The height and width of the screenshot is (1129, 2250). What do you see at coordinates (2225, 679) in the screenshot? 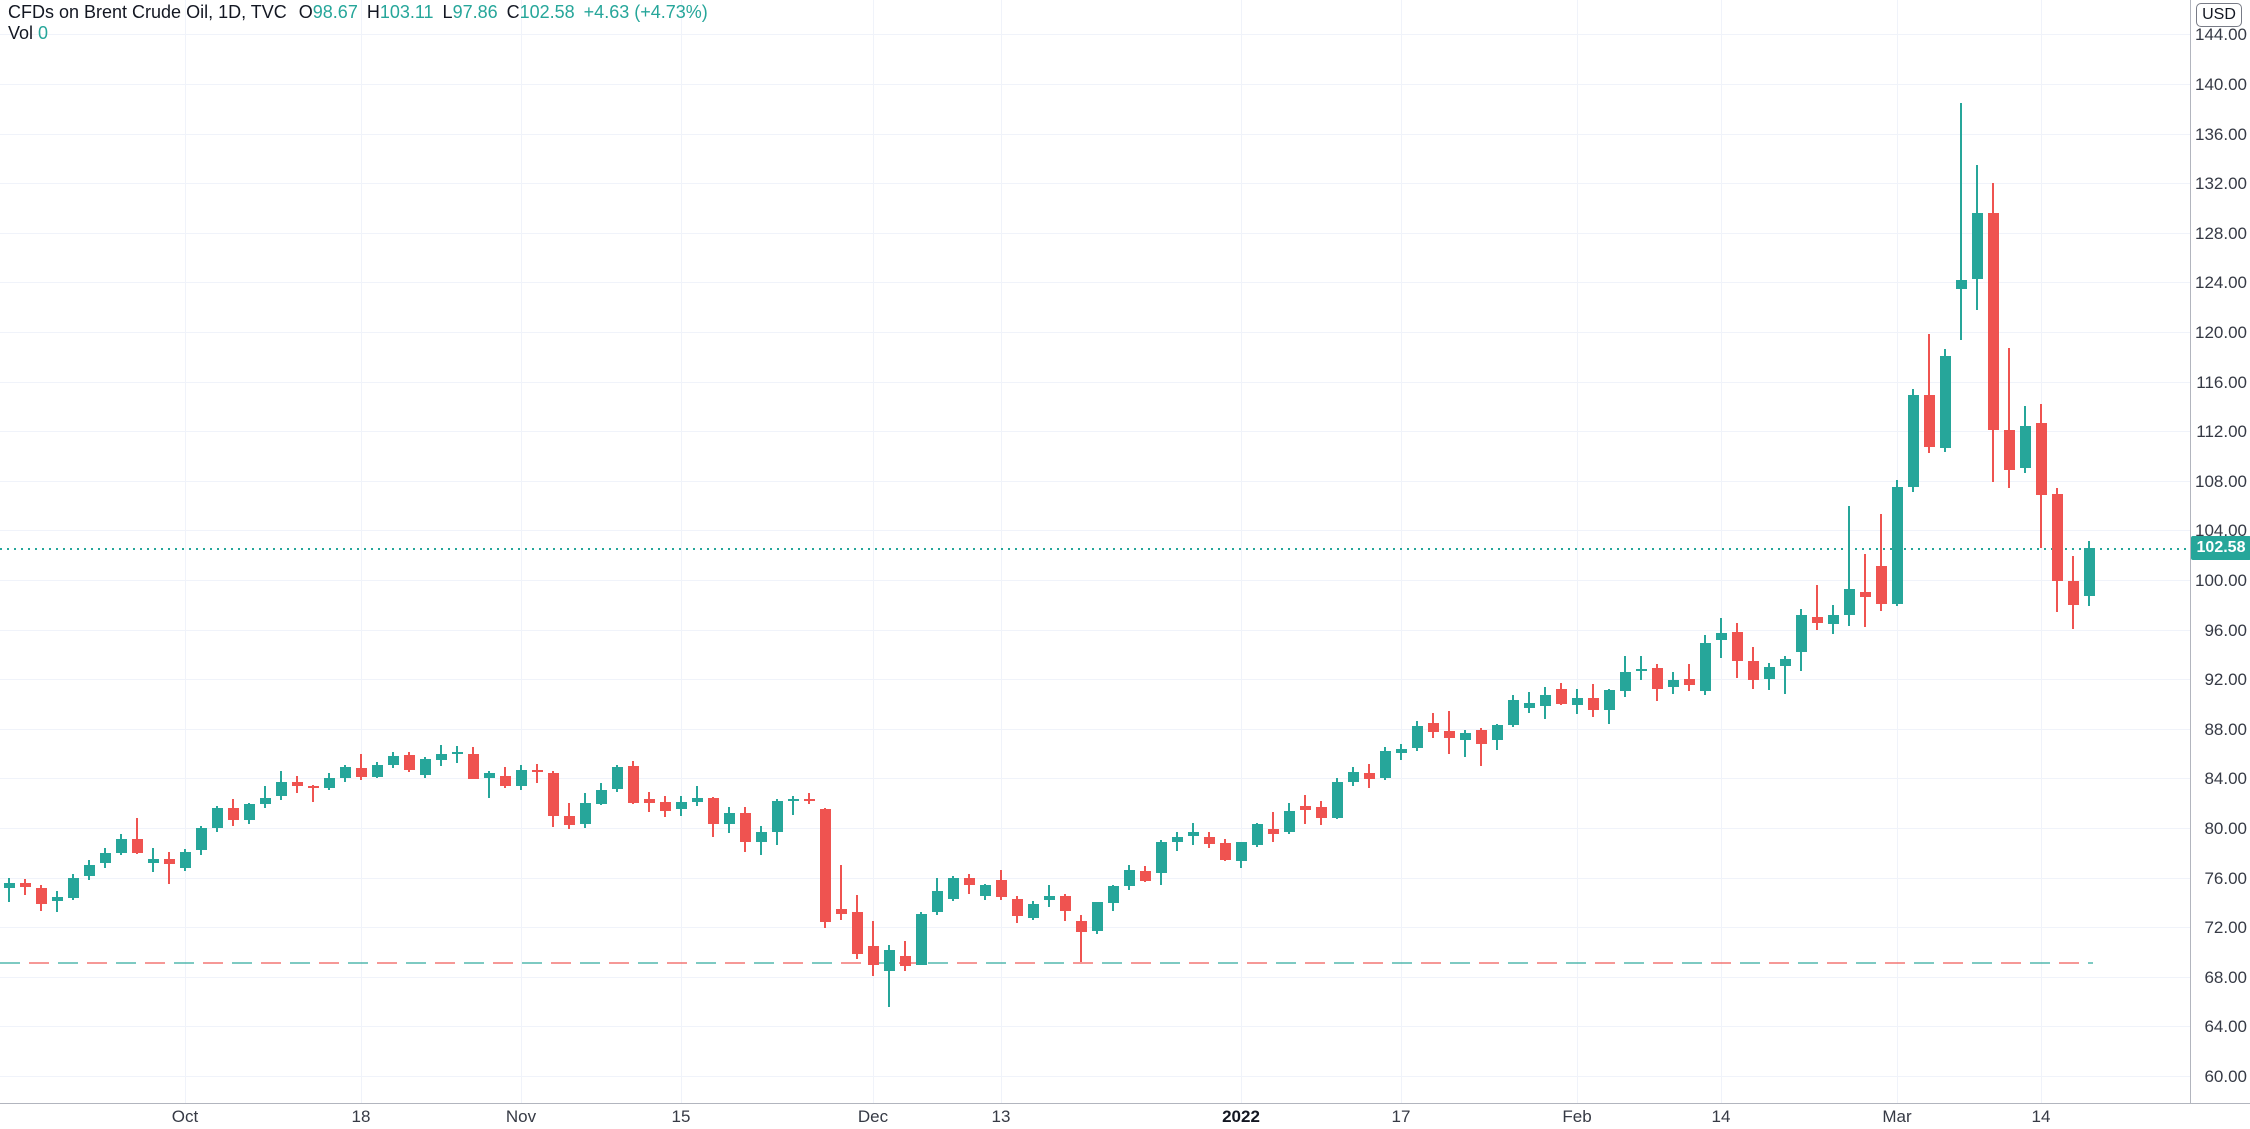
I see `price-tick-label: 92.00` at bounding box center [2225, 679].